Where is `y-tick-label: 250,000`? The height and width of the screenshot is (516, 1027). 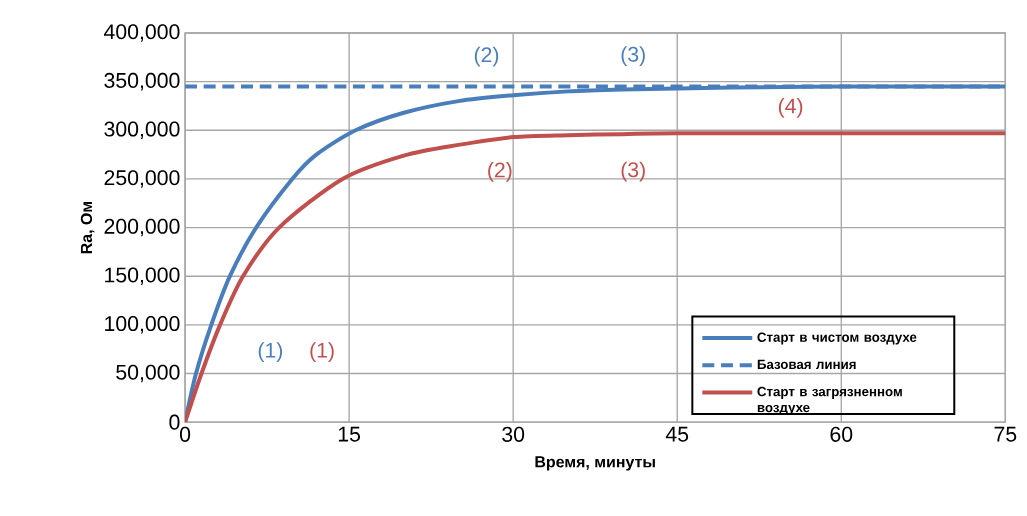 y-tick-label: 250,000 is located at coordinates (142, 179).